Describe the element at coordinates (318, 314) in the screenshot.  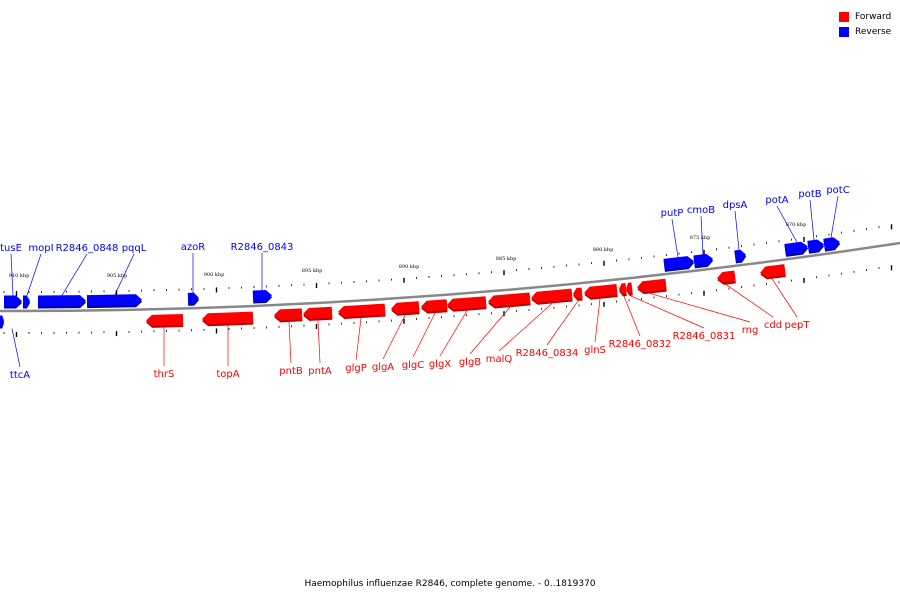
I see `gene-arrow-pnta` at that location.